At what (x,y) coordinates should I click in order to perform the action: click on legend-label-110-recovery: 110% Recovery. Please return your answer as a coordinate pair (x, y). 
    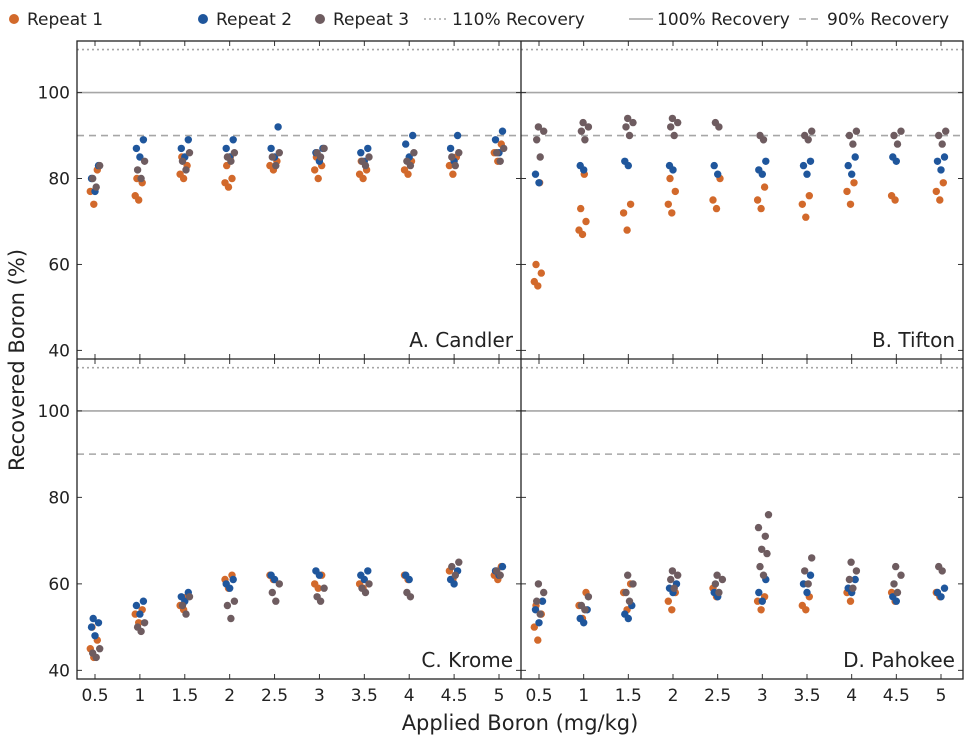
    Looking at the image, I should click on (518, 20).